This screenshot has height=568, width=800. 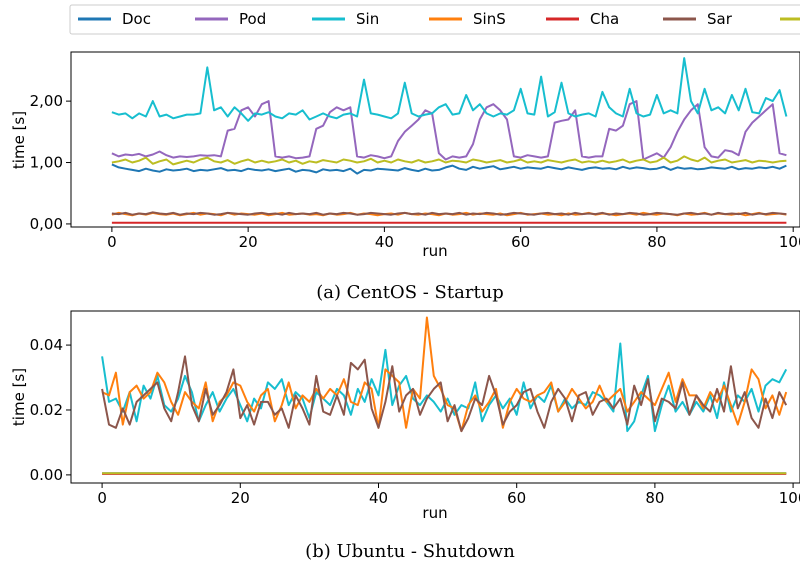 What do you see at coordinates (46, 224) in the screenshot?
I see `ytick-label-a-0: 0,00` at bounding box center [46, 224].